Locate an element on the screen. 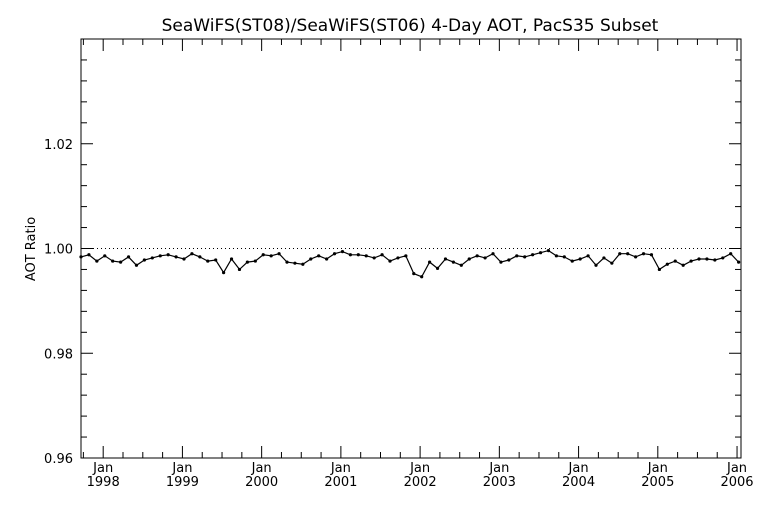 This screenshot has height=512, width=768. y-tick-label: 0.98 is located at coordinates (58, 354).